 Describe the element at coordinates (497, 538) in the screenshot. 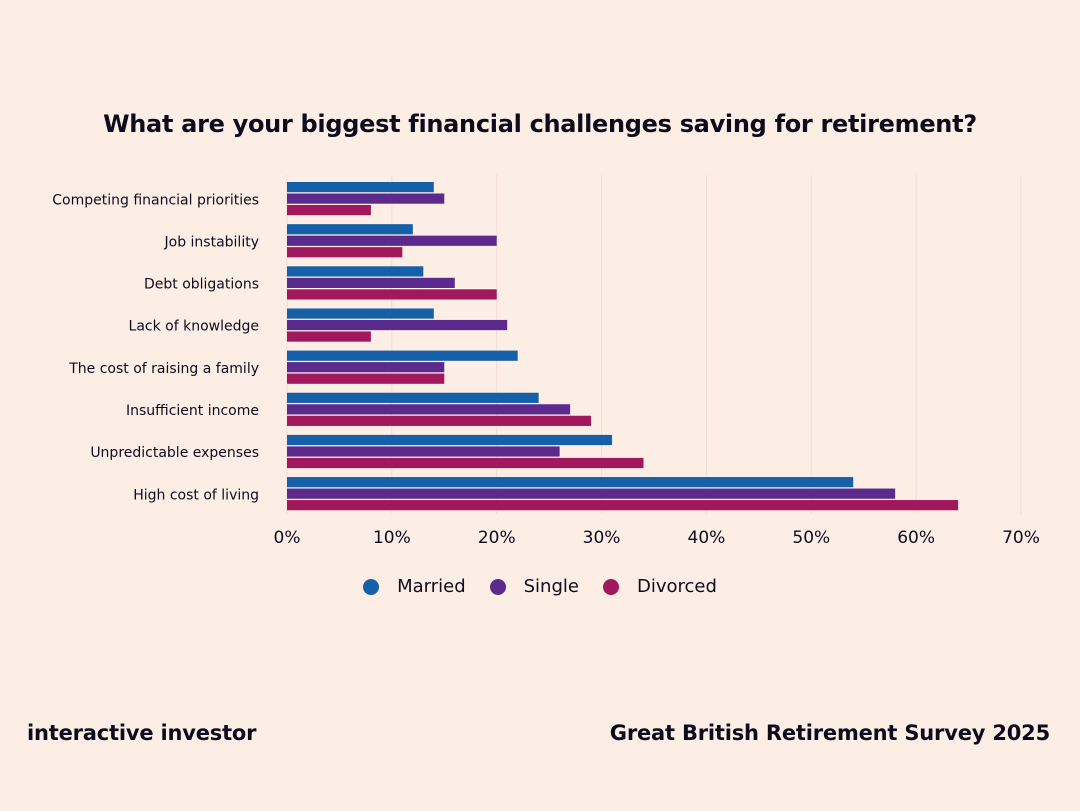

I see `x-tick-label: 20%` at that location.